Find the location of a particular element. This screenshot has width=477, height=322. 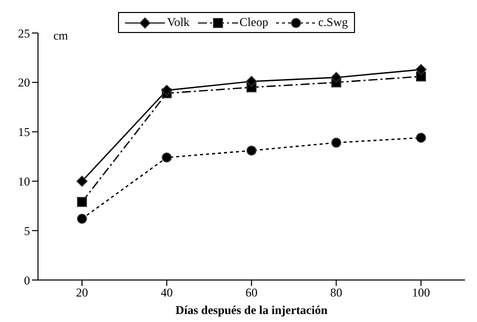

y-axis-title: cm is located at coordinates (61, 35).